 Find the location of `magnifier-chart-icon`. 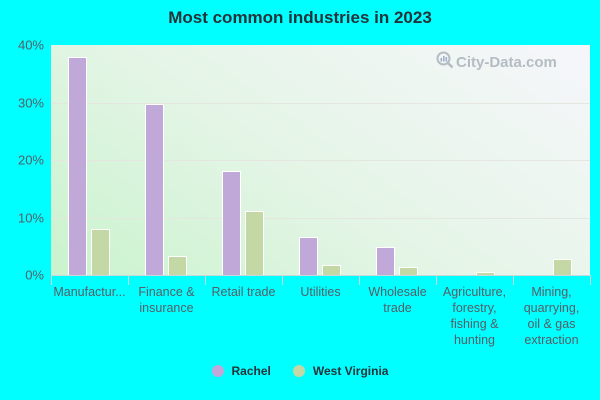

magnifier-chart-icon is located at coordinates (445, 62).